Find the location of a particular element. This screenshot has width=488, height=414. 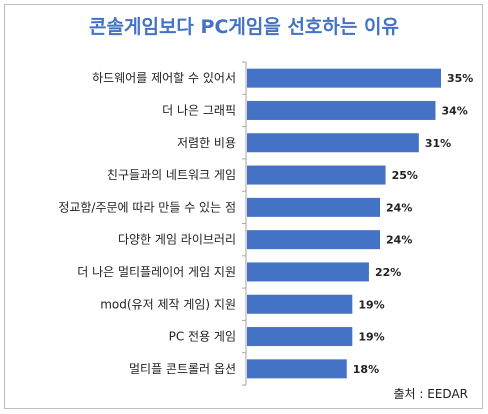

source-note: 출처 : EEDAR is located at coordinates (431, 394).